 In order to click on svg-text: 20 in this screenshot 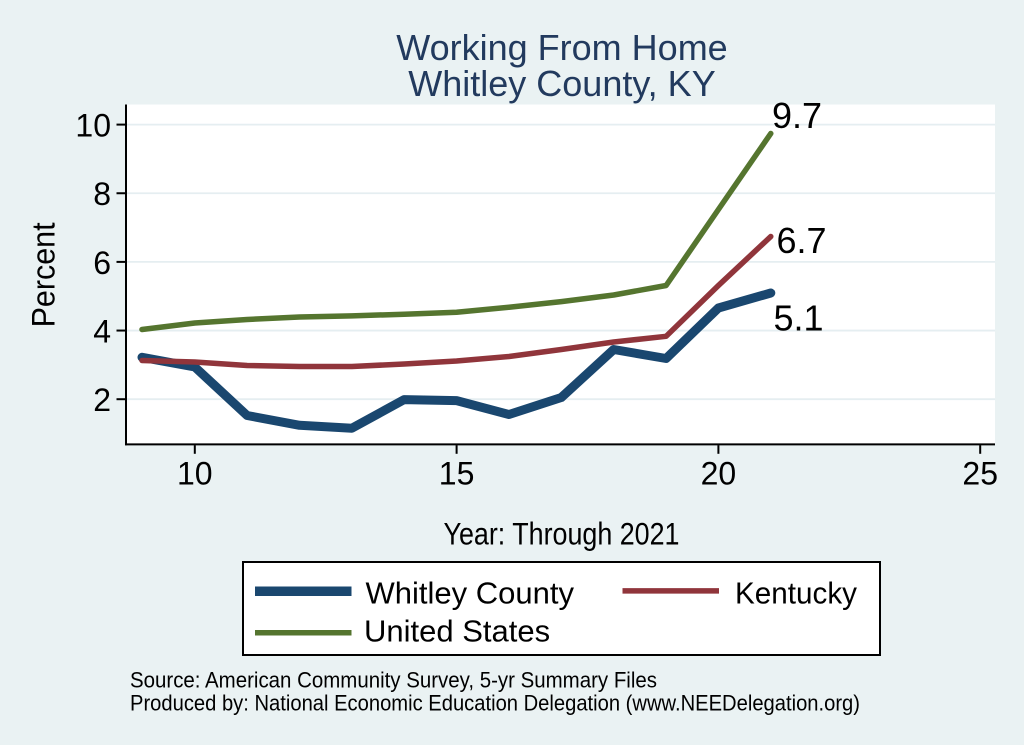, I will do `click(719, 474)`.